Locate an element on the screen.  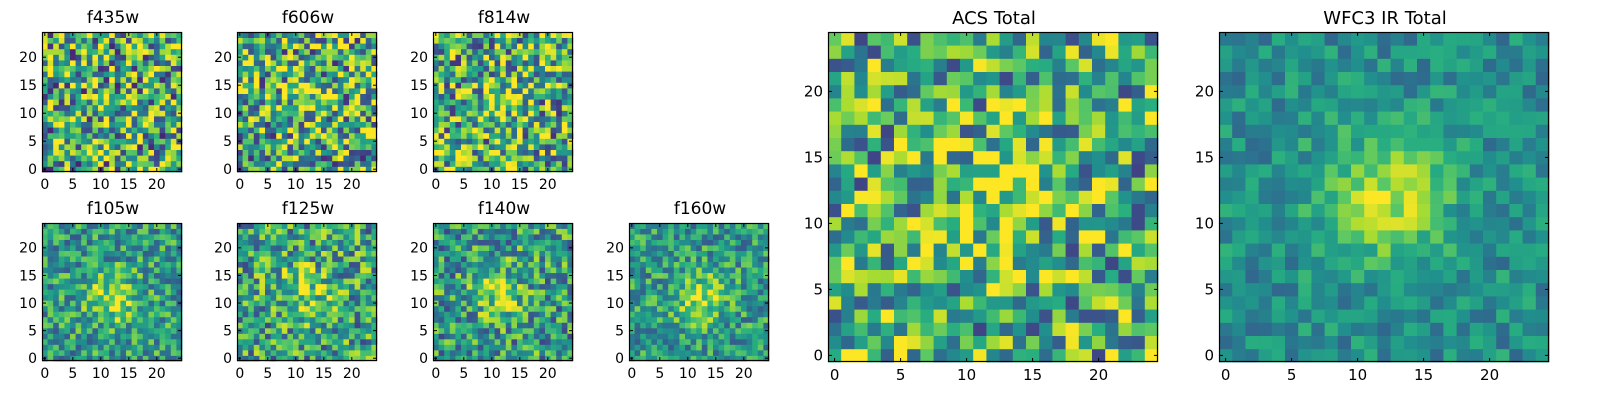
y-tick-label: 20 is located at coordinates (419, 58).